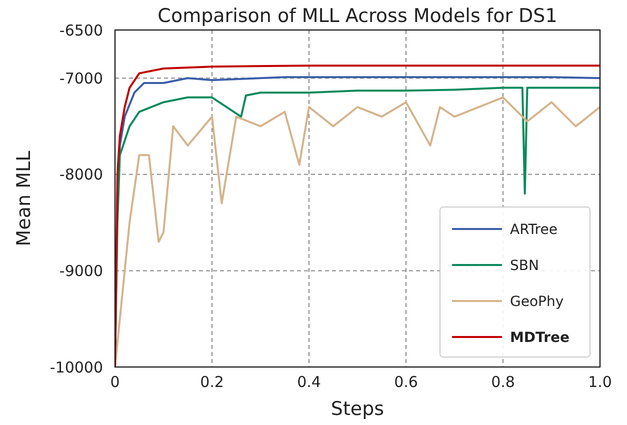  Describe the element at coordinates (540, 338) in the screenshot. I see `legend-label: MDTree` at that location.